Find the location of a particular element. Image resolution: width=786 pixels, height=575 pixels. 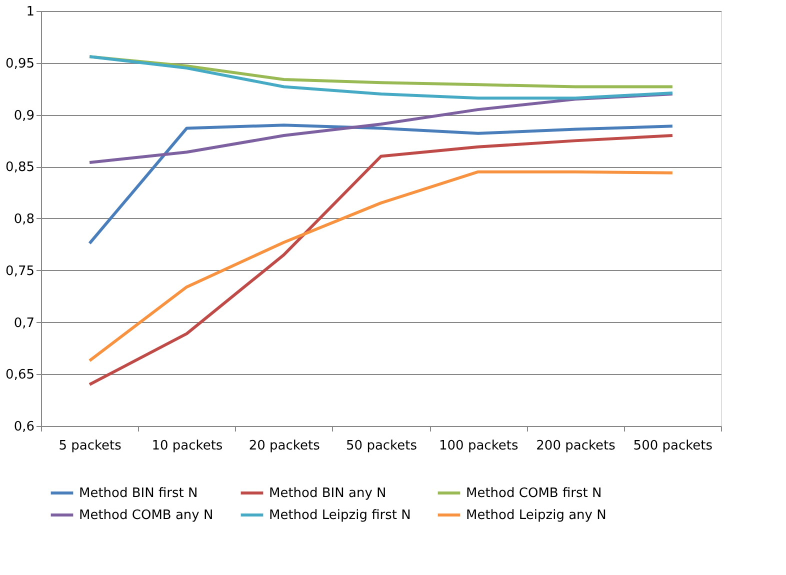

y-tick-label: 0,65 is located at coordinates (20, 375).